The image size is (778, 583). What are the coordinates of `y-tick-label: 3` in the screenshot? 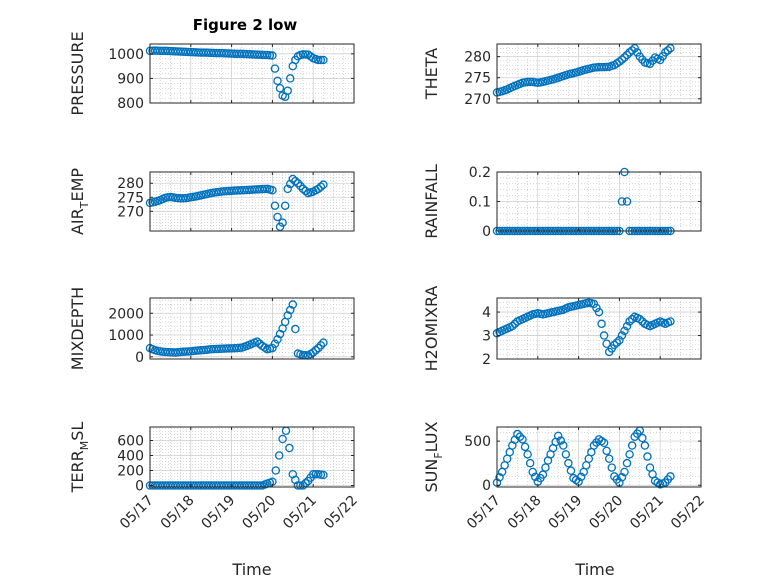 It's located at (486, 337).